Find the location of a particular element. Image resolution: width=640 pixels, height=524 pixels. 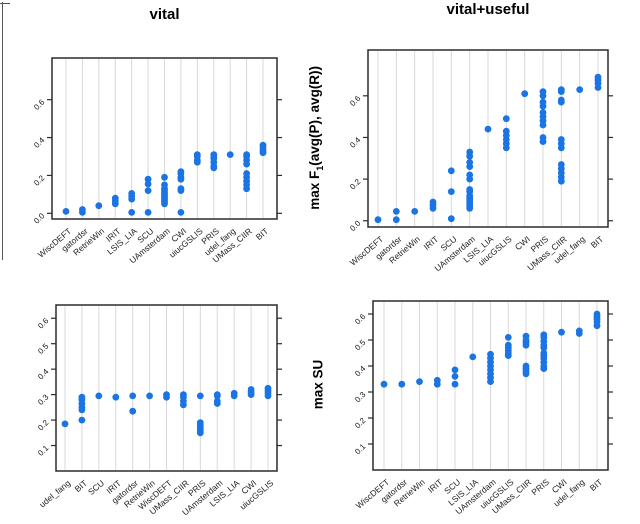

x-category-label: CWI is located at coordinates (522, 243).